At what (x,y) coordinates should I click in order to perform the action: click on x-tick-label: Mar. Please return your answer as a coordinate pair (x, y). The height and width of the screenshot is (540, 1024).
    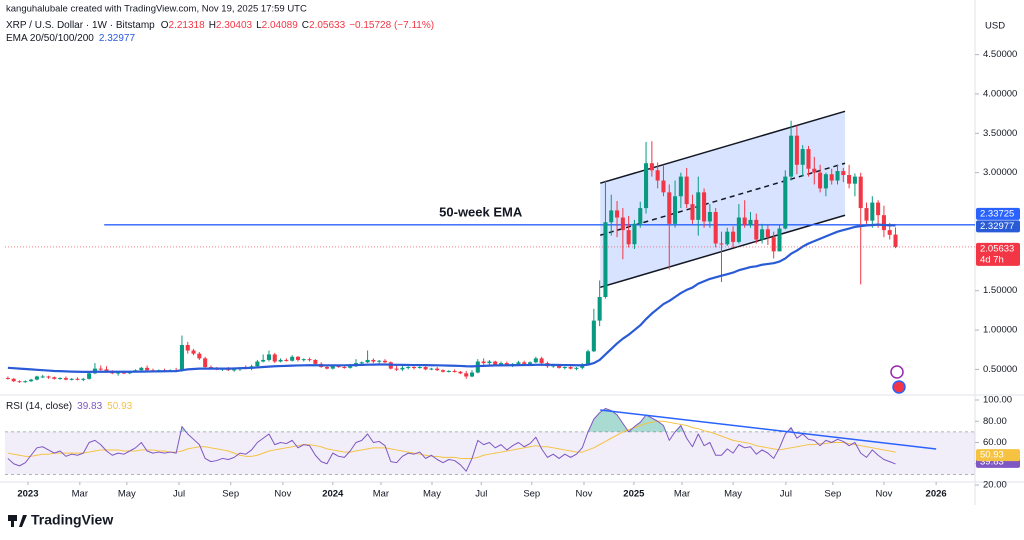
    Looking at the image, I should click on (682, 494).